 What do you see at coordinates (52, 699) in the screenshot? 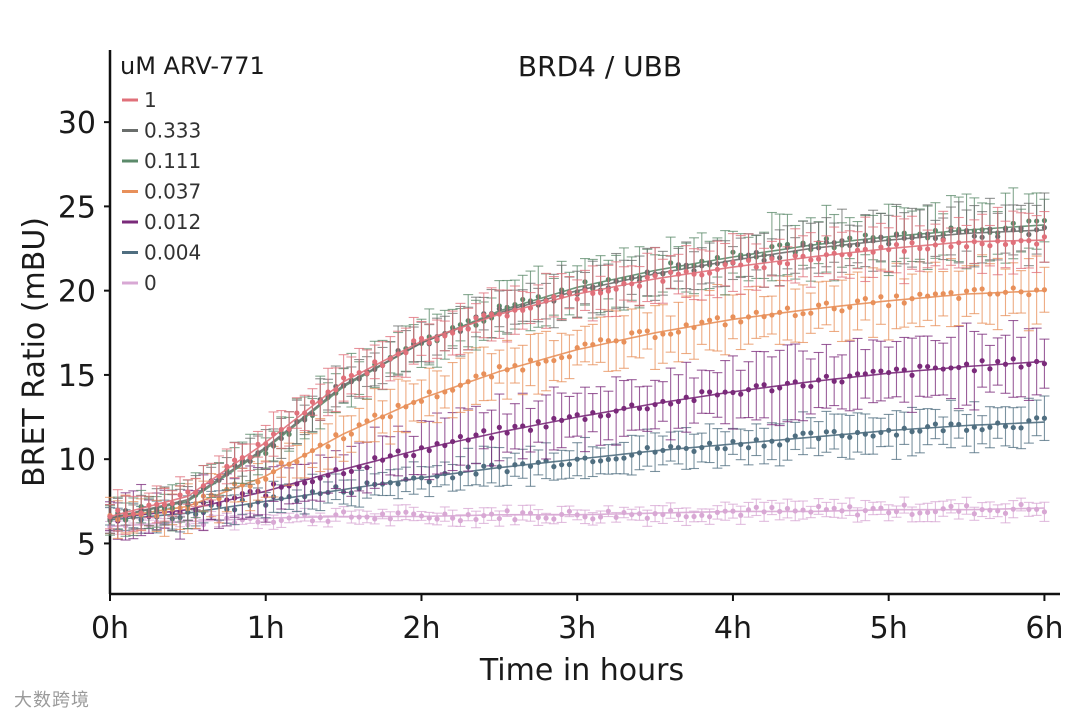
I see `watermark-logo: 大数跨境` at bounding box center [52, 699].